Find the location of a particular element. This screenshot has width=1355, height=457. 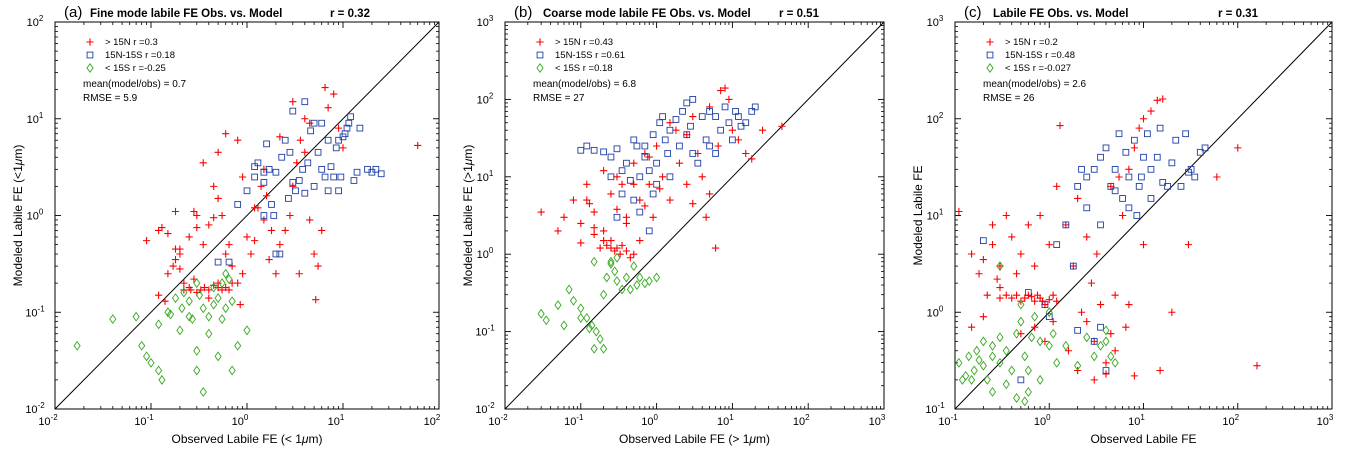

y-tick-label: 100 is located at coordinates (35, 215).